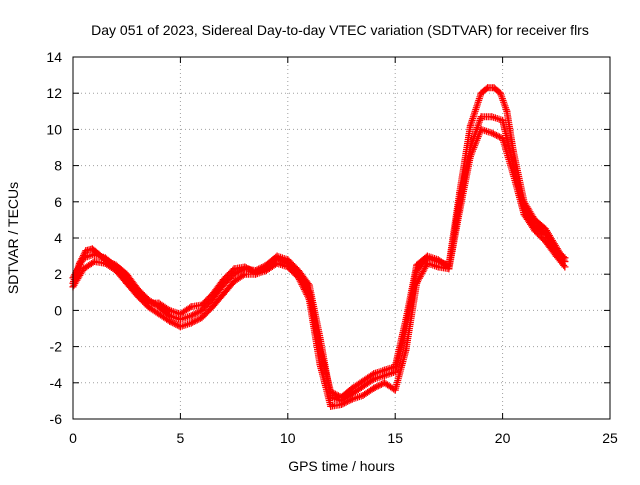  What do you see at coordinates (58, 166) in the screenshot?
I see `y-tick-label: 8` at bounding box center [58, 166].